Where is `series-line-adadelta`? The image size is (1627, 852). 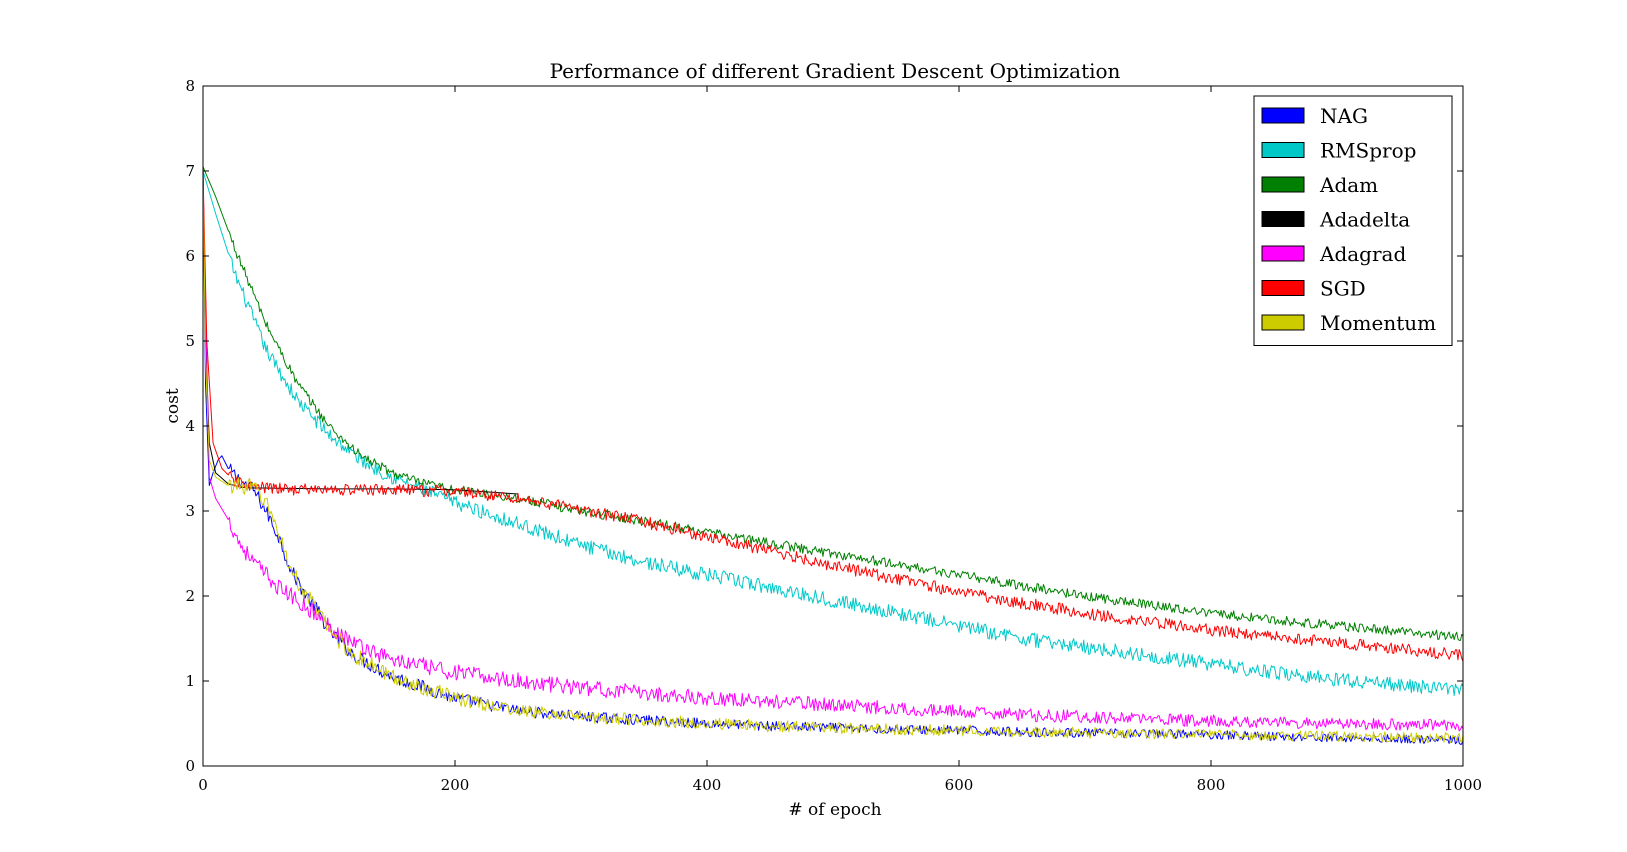 series-line-adadelta is located at coordinates (361, 332).